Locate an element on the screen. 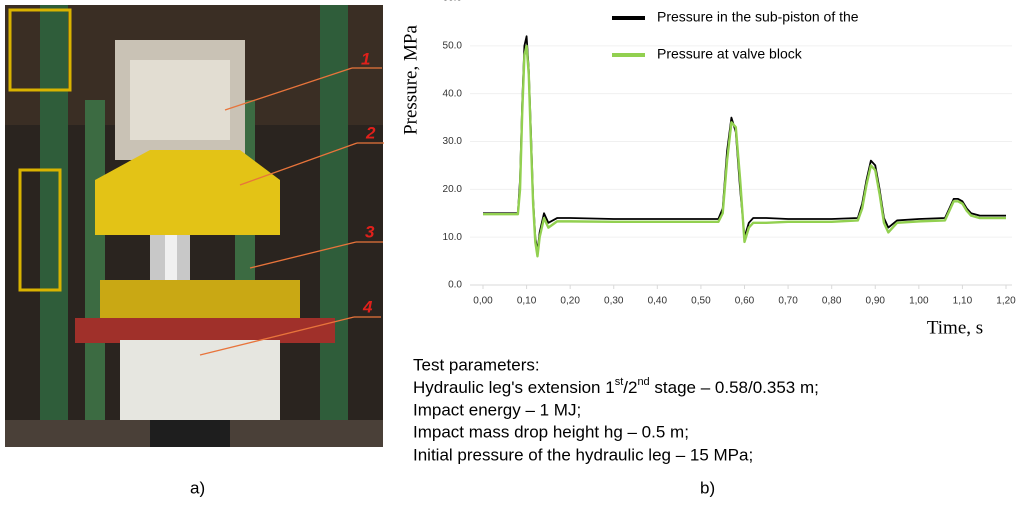  y-tick-label: 10.0 is located at coordinates (453, 237).